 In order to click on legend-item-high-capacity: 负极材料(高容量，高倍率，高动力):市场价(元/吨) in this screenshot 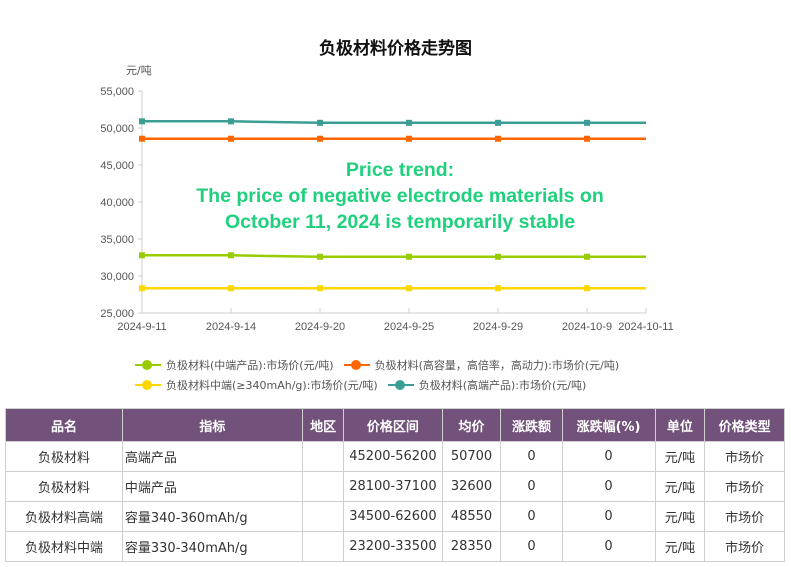, I will do `click(481, 365)`.